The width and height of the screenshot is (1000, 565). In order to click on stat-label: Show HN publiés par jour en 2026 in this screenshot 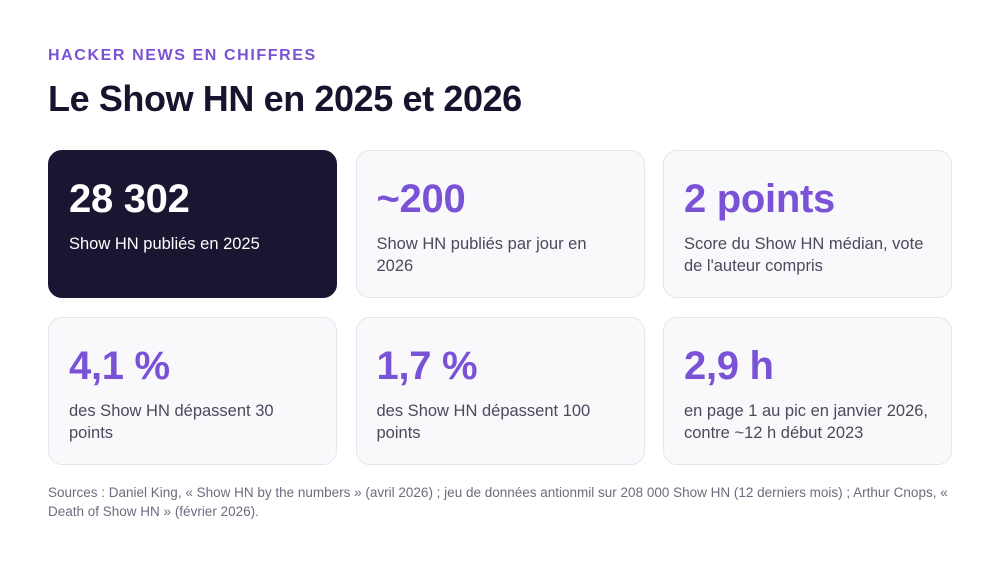, I will do `click(481, 255)`.